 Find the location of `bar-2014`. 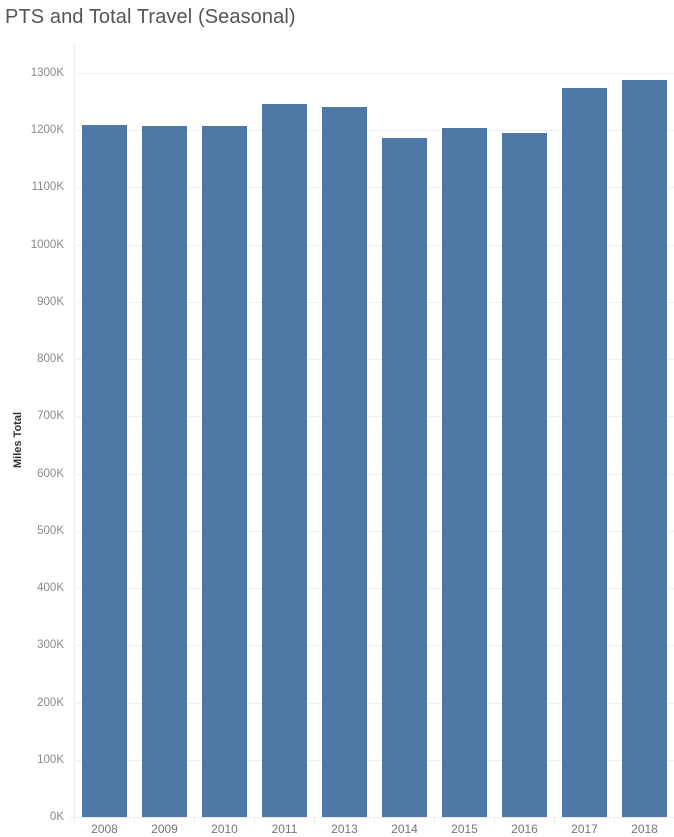

bar-2014 is located at coordinates (404, 477).